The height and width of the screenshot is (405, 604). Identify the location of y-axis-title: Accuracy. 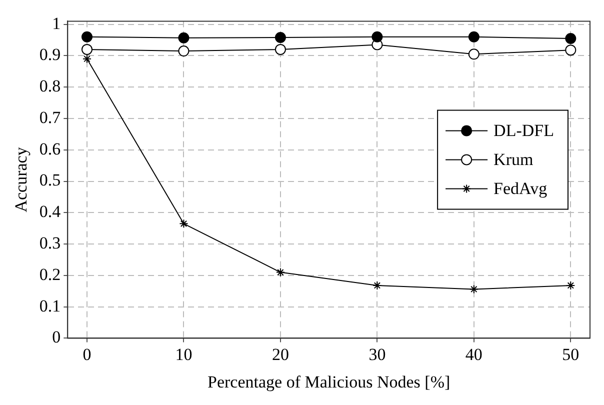
(21, 179).